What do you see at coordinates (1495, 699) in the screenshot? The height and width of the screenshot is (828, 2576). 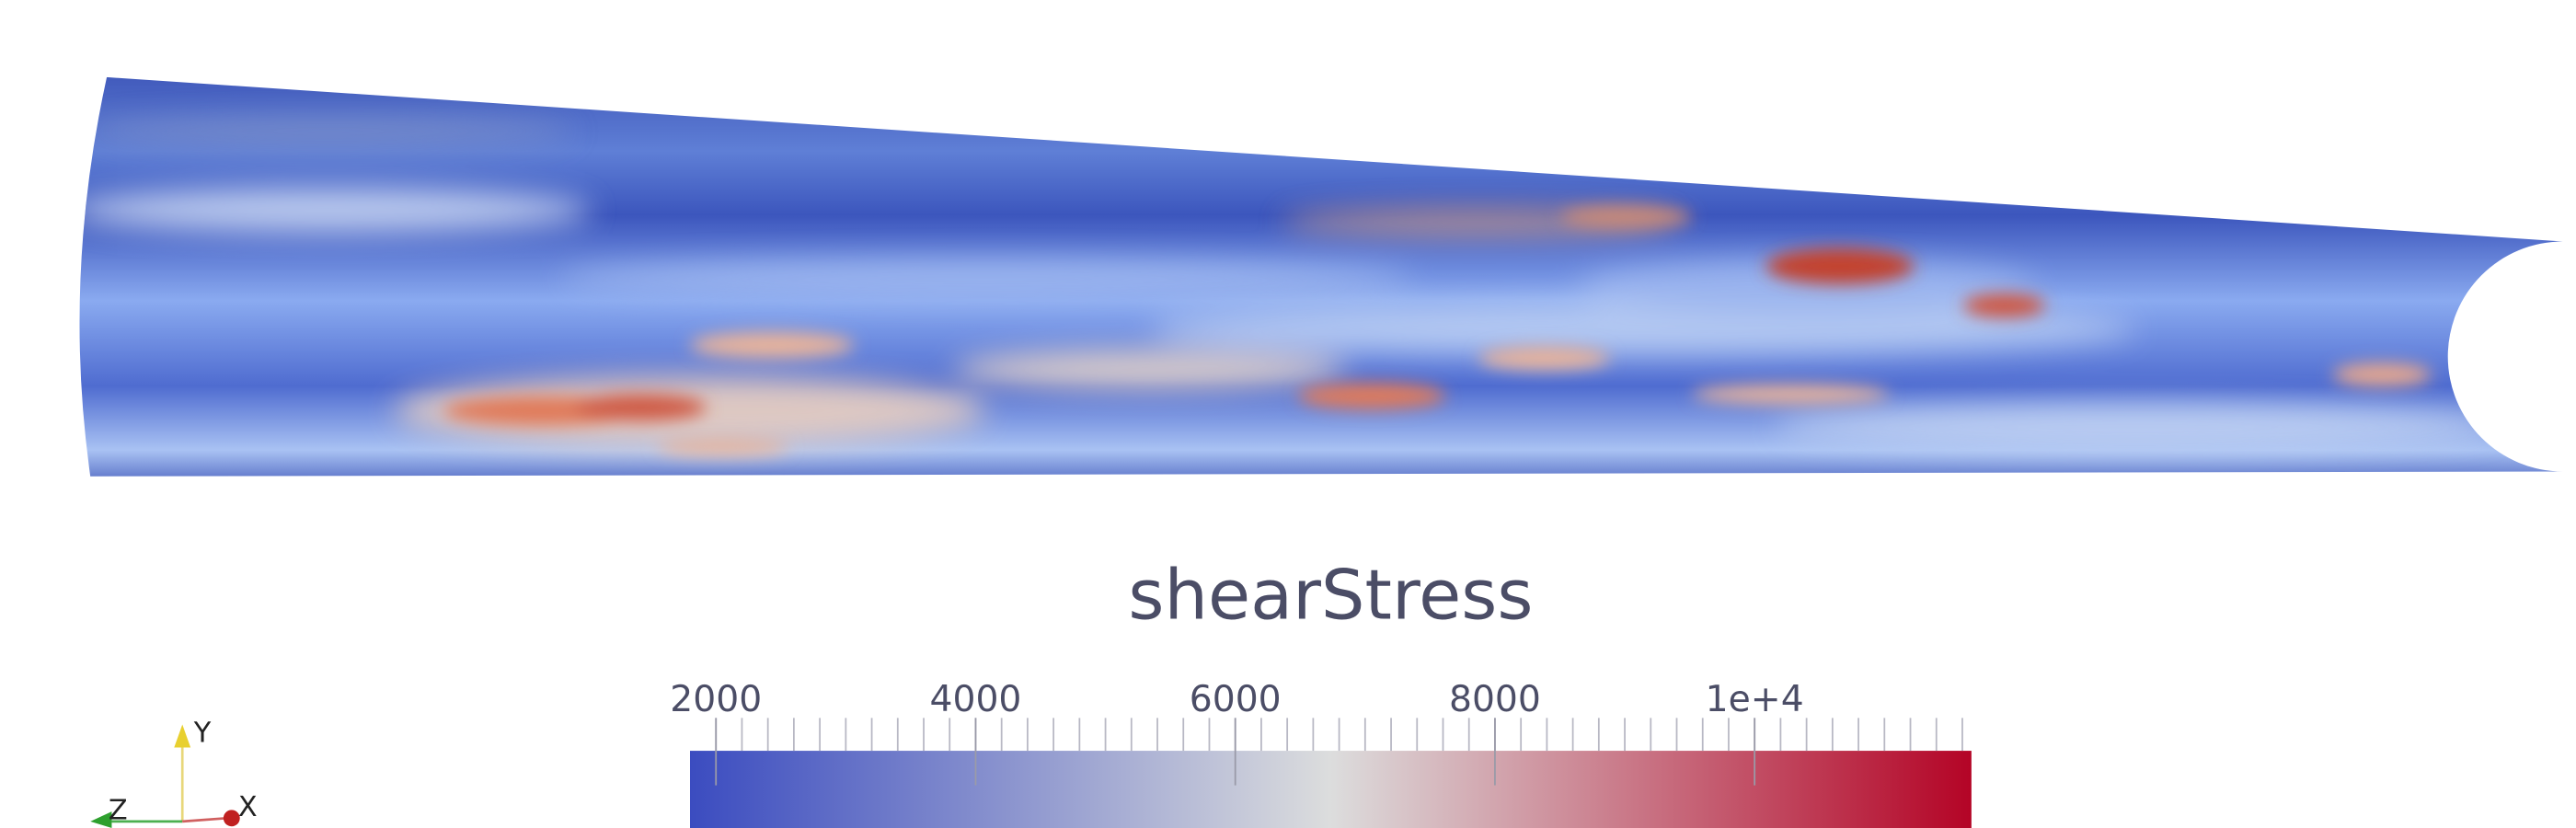 I see `colorbar-tick-label: 8000` at bounding box center [1495, 699].